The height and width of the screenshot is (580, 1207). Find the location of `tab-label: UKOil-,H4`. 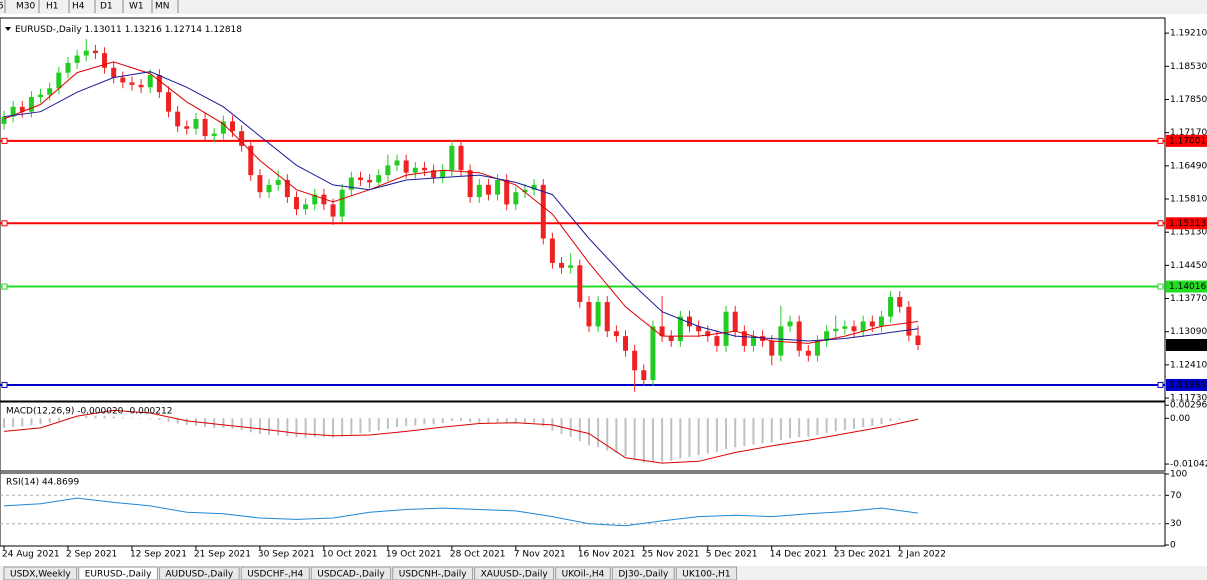

tab-label: UKOil-,H4 is located at coordinates (583, 575).